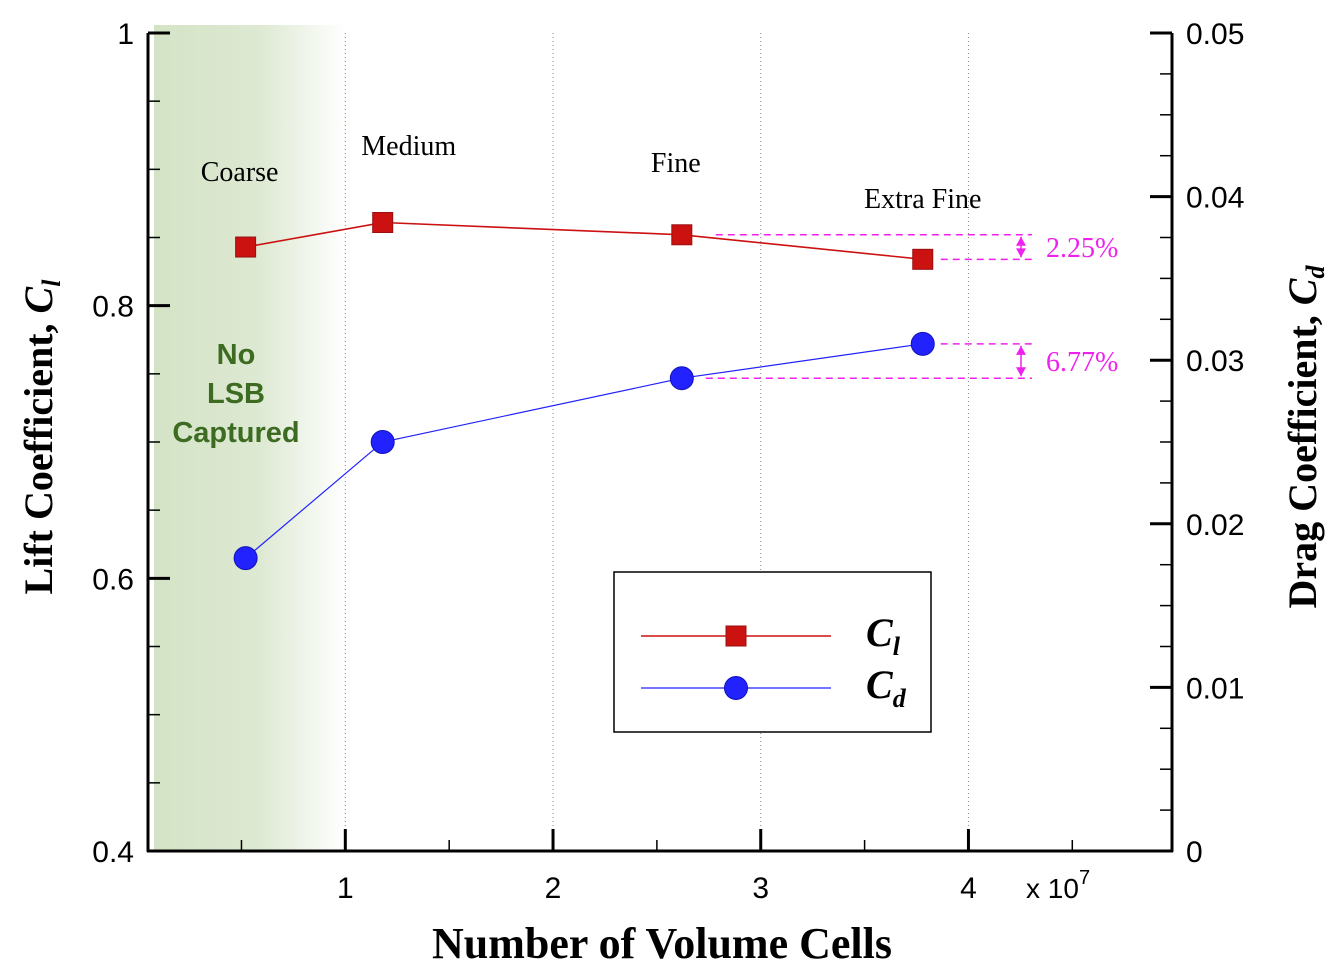  I want to click on left-axis-title: Lift Coefficient, Cl, so click(41, 437).